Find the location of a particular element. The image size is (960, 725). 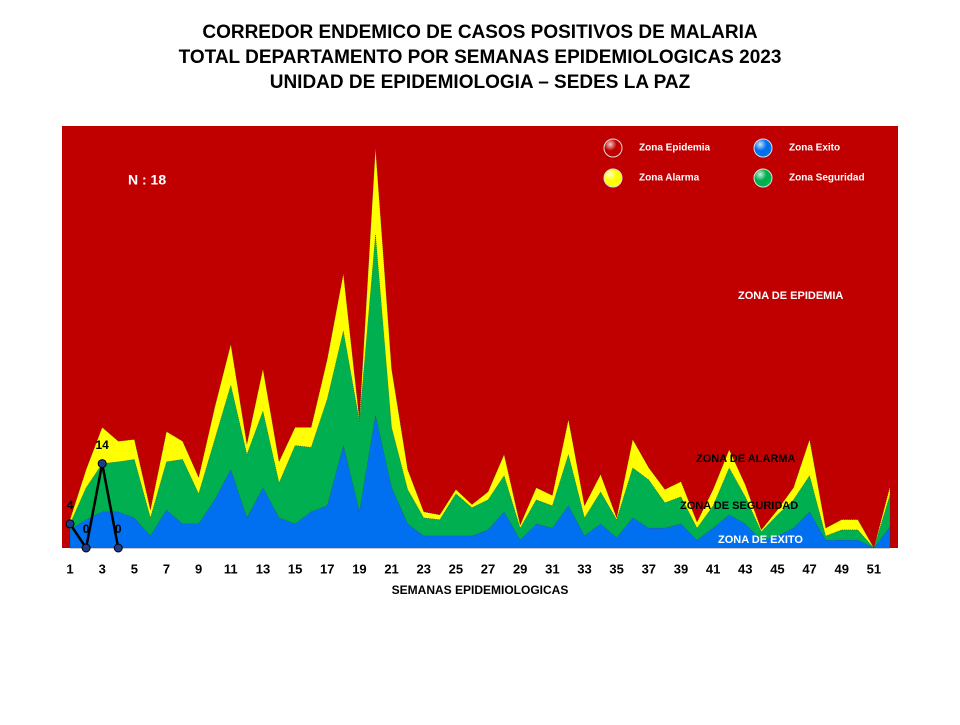

x-tick-label: 9 is located at coordinates (198, 568).